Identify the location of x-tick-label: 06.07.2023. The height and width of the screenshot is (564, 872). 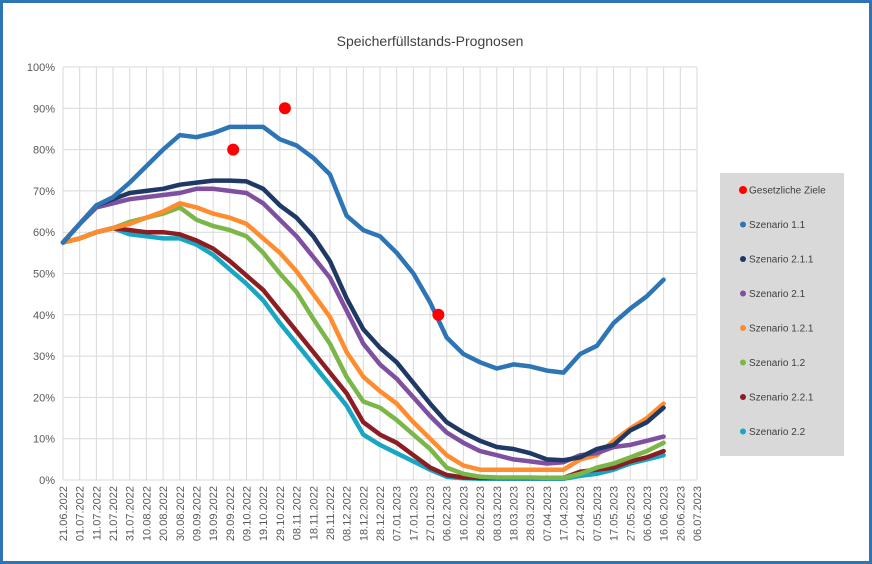
(698, 513).